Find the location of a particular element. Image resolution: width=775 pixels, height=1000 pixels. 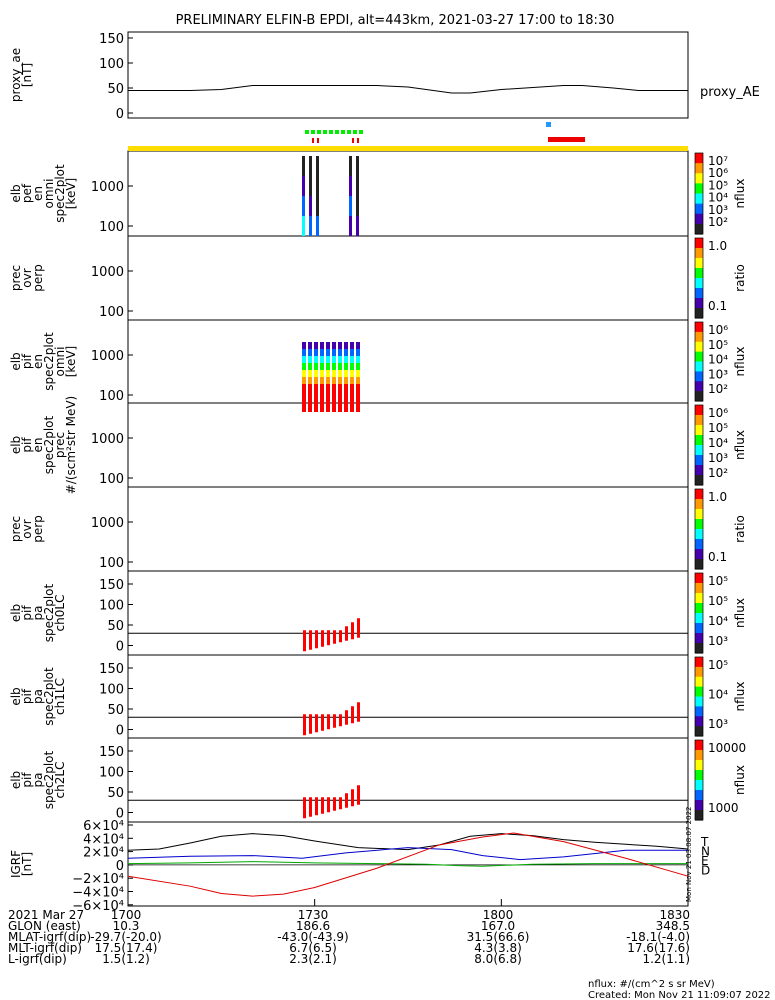

footer-row-value: 348.5 is located at coordinates (673, 926).